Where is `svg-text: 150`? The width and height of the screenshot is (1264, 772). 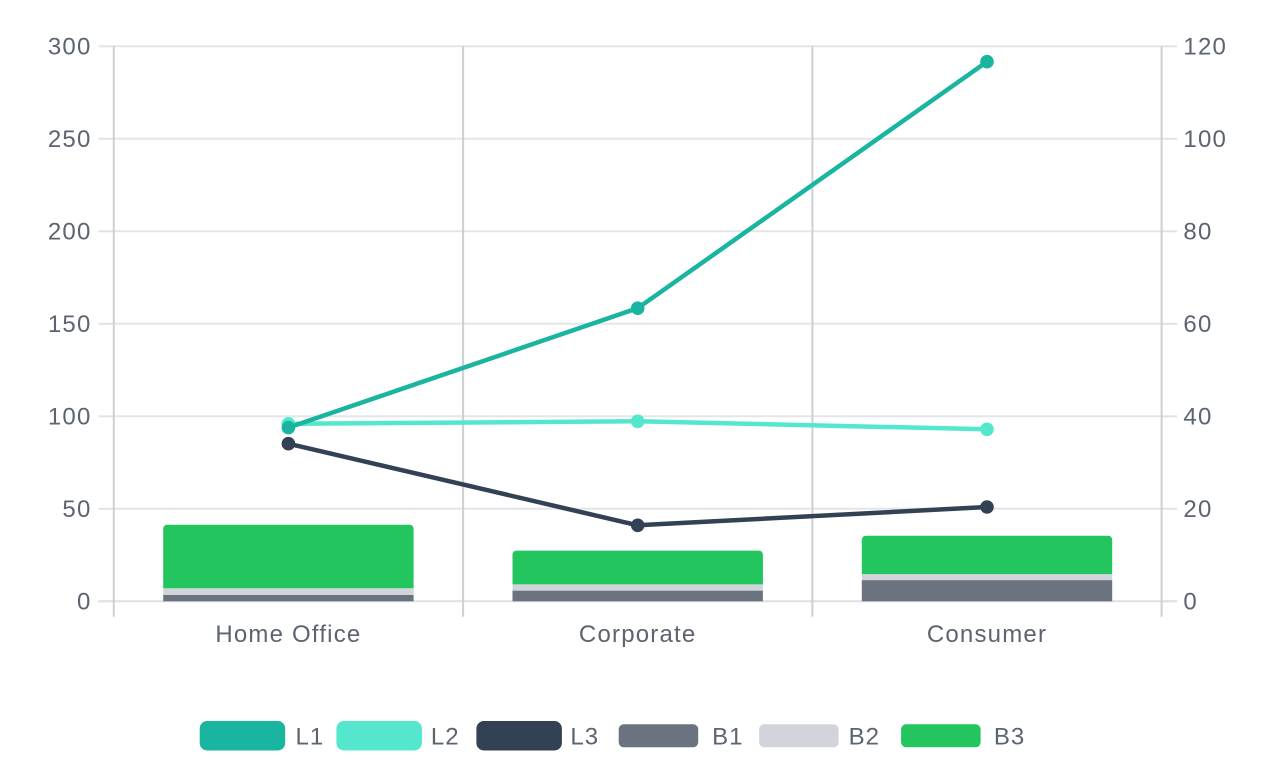 svg-text: 150 is located at coordinates (70, 324).